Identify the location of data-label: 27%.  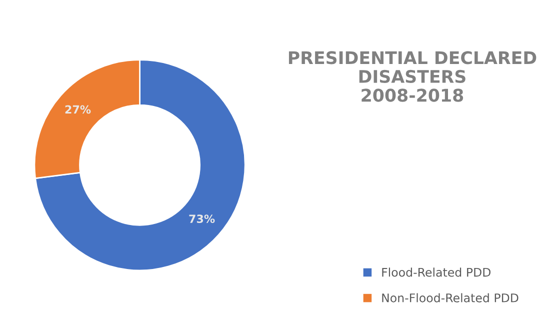
(78, 109).